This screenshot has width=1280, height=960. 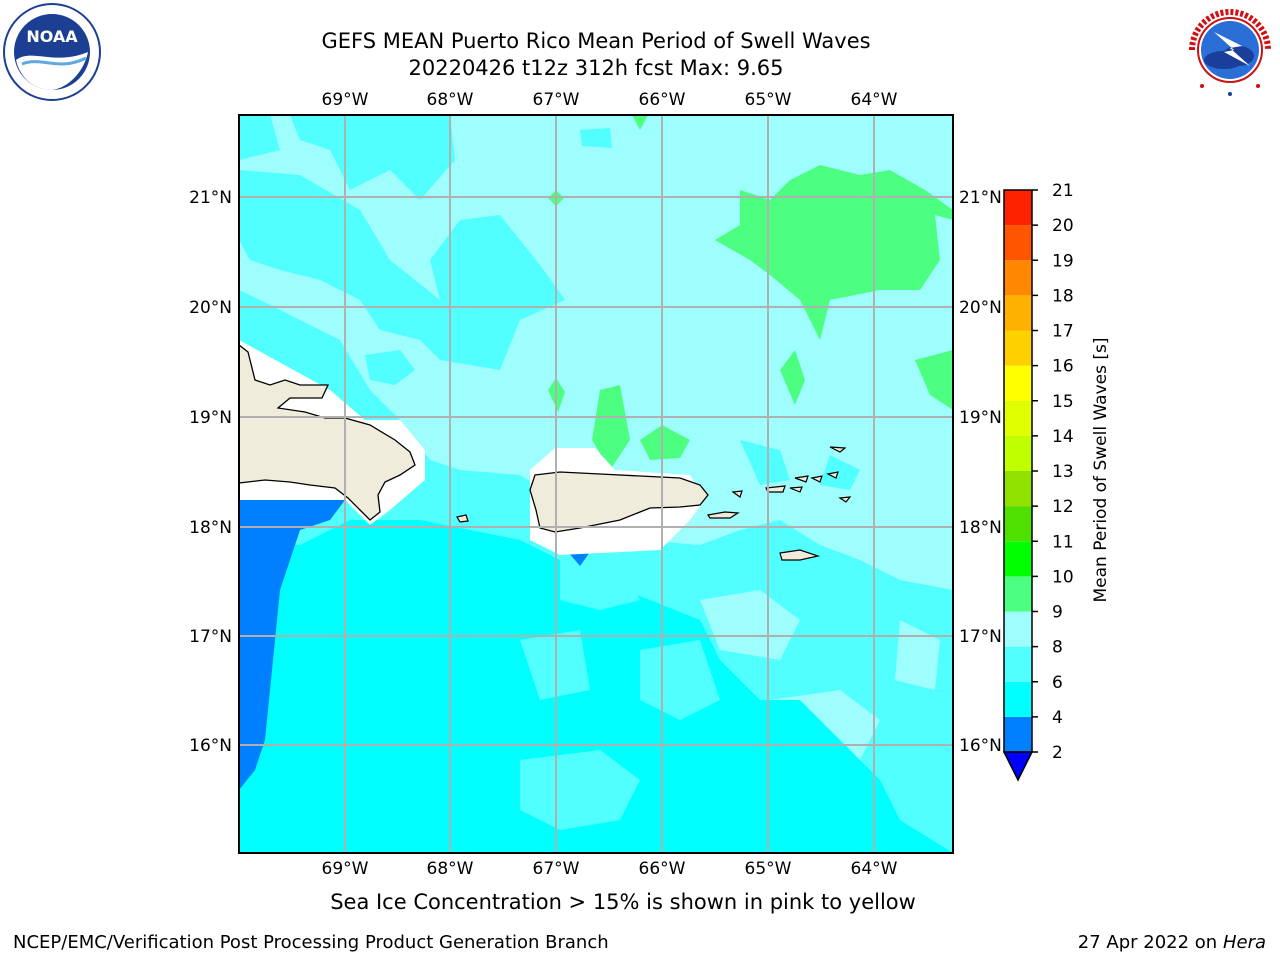 I want to click on chart-subtitle: 20220426 t12z 312h fcst Max: 9.65, so click(x=596, y=68).